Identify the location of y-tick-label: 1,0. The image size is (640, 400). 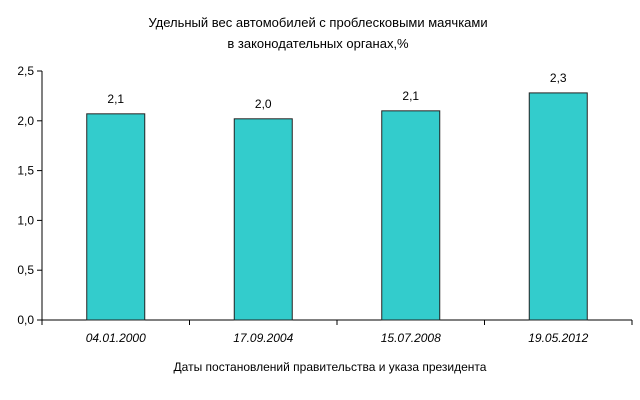
(25, 220).